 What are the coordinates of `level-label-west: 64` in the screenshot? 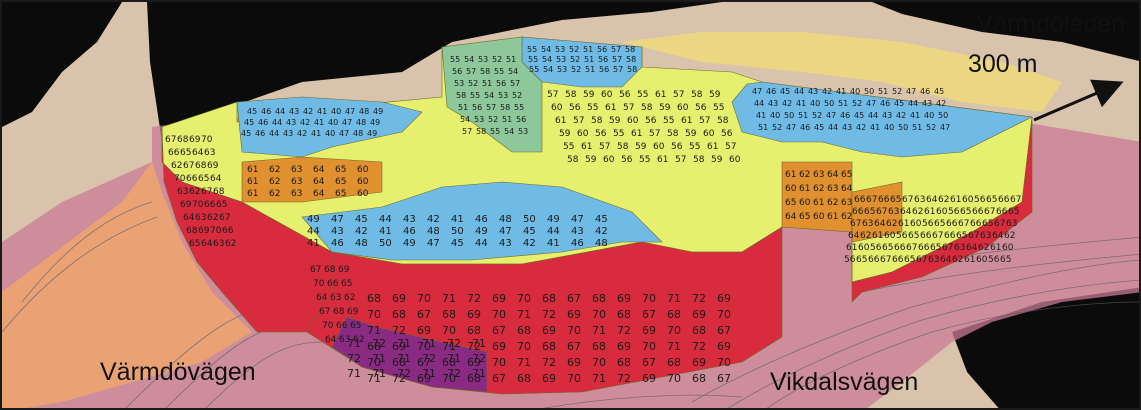 It's located at (207, 244).